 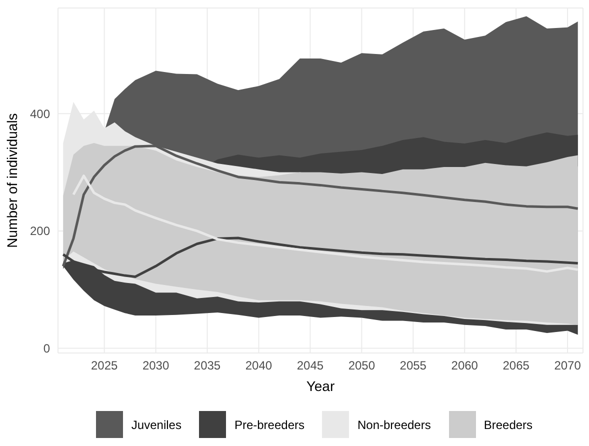 I want to click on x-tick-label: 2035, so click(x=207, y=365).